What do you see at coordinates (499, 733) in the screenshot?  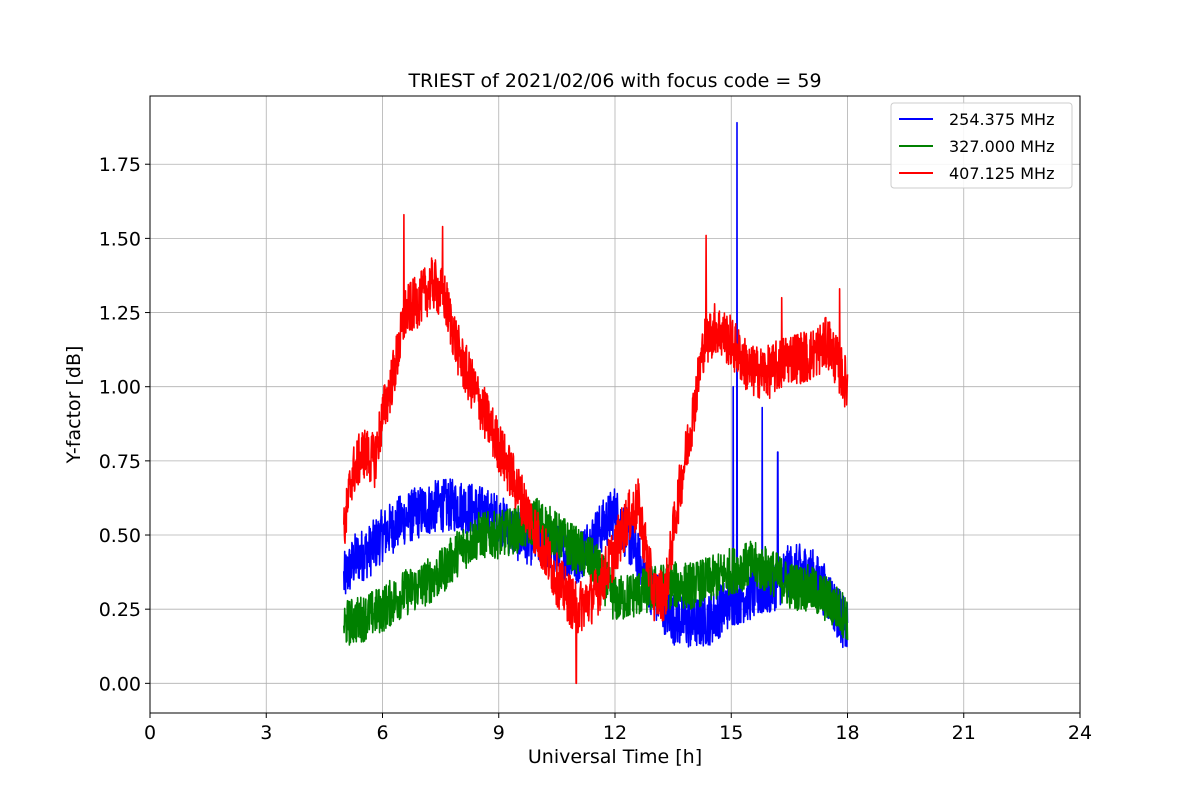 I see `x-tick-label: 9` at bounding box center [499, 733].